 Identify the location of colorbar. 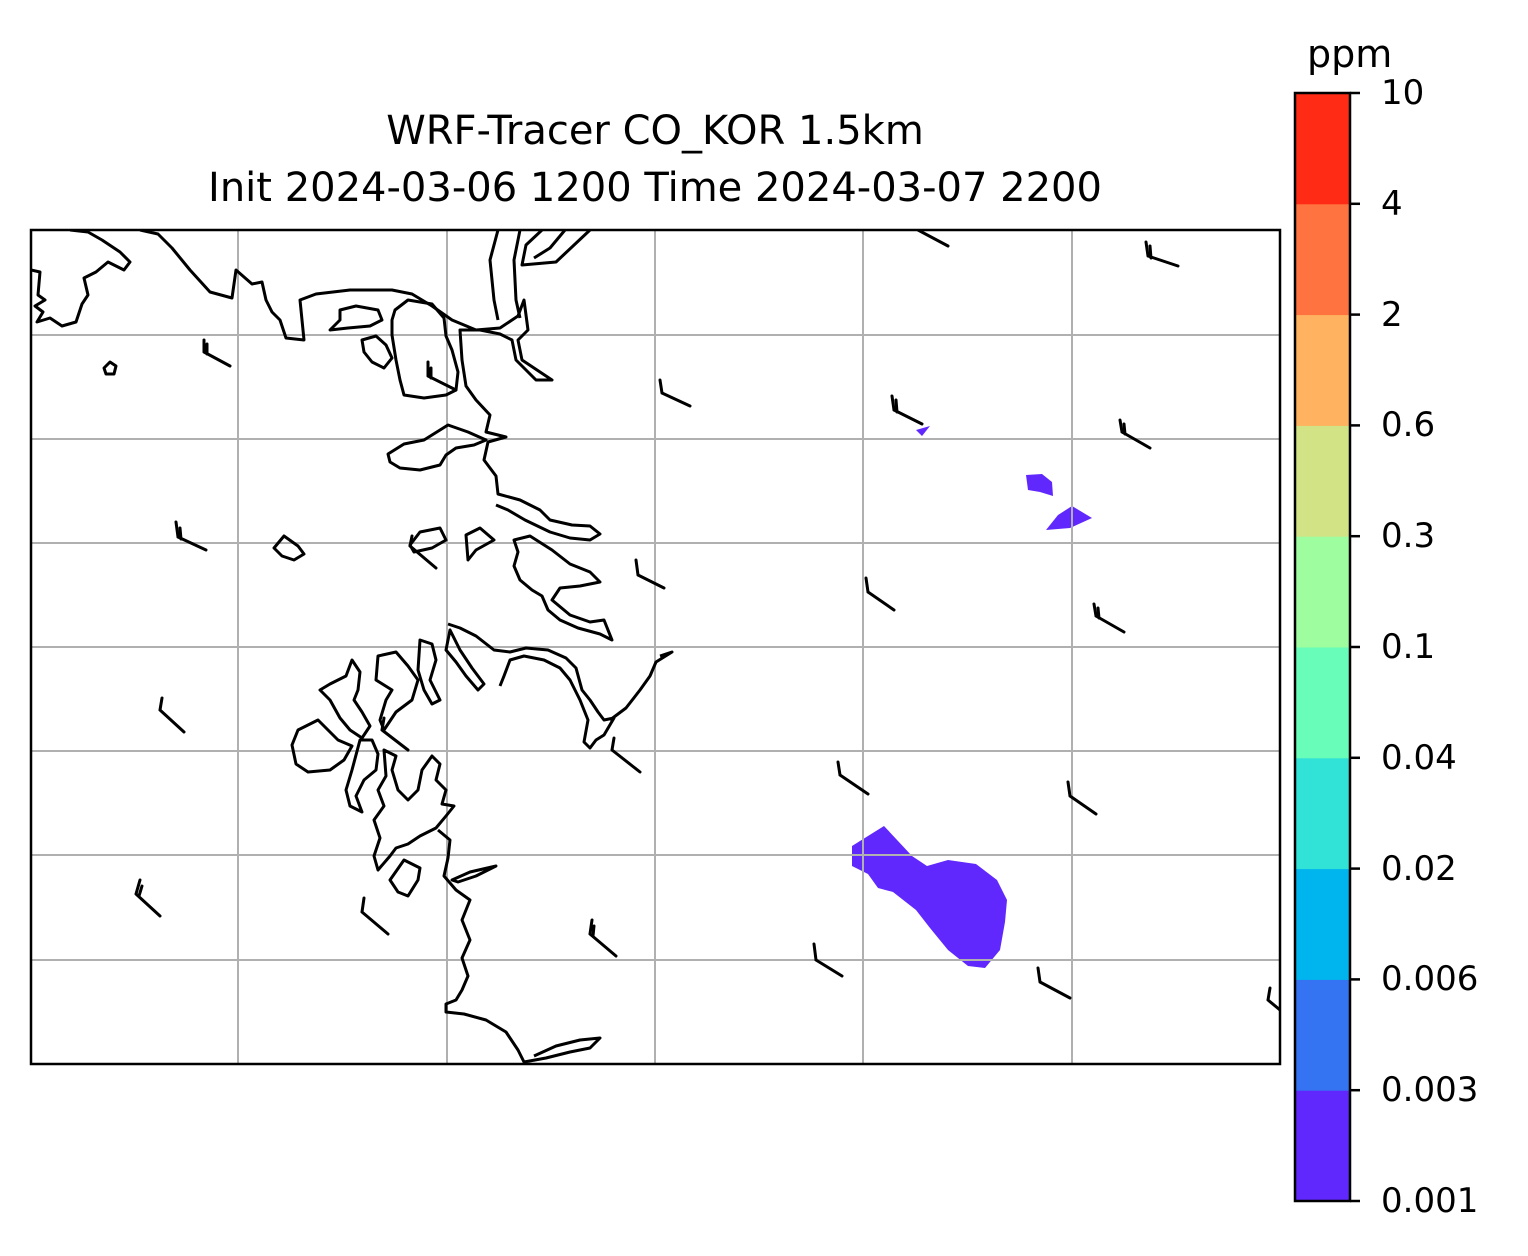
(1326, 647).